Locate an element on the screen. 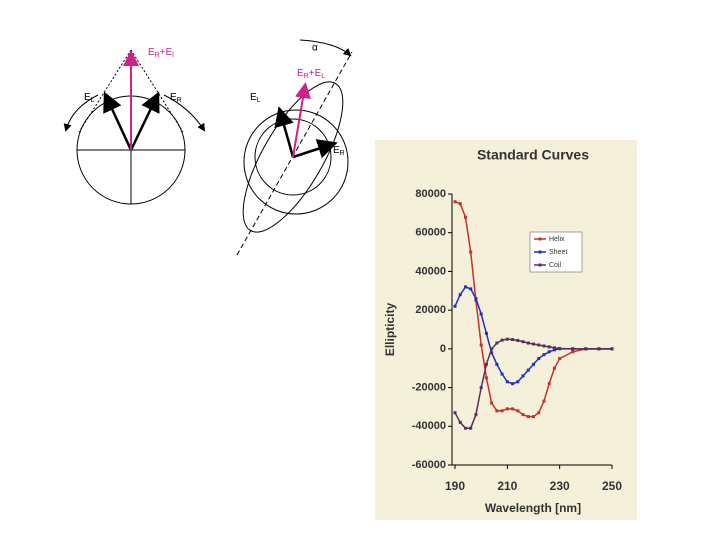 The width and height of the screenshot is (720, 545). y-tick-label: 80000 is located at coordinates (430, 194).